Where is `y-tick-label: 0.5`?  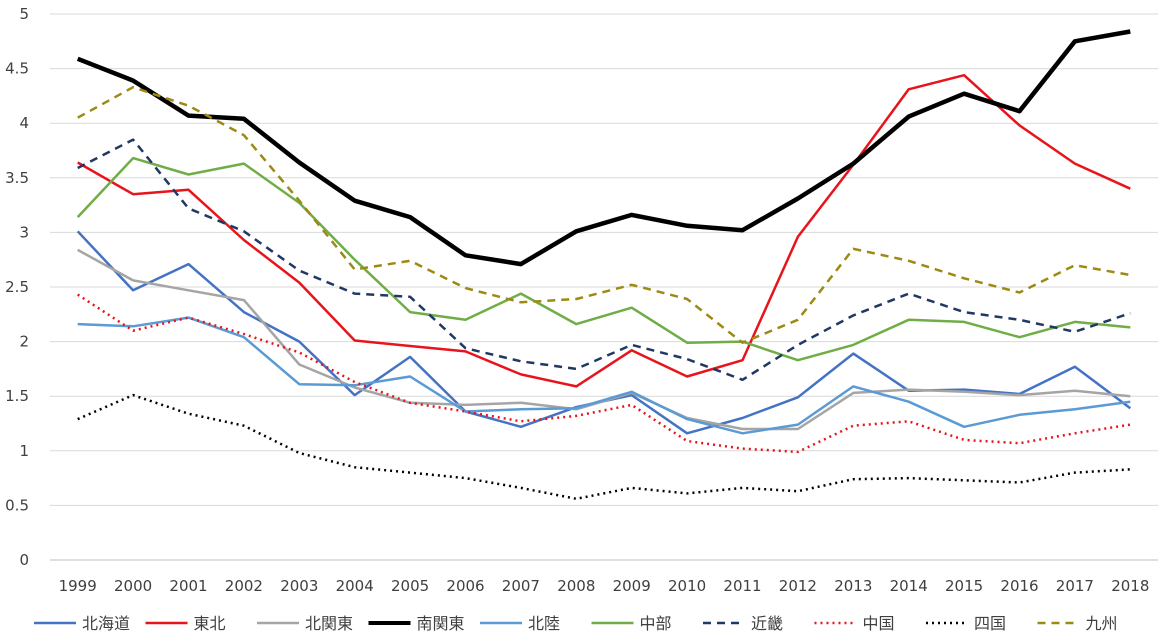 y-tick-label: 0.5 is located at coordinates (17, 505).